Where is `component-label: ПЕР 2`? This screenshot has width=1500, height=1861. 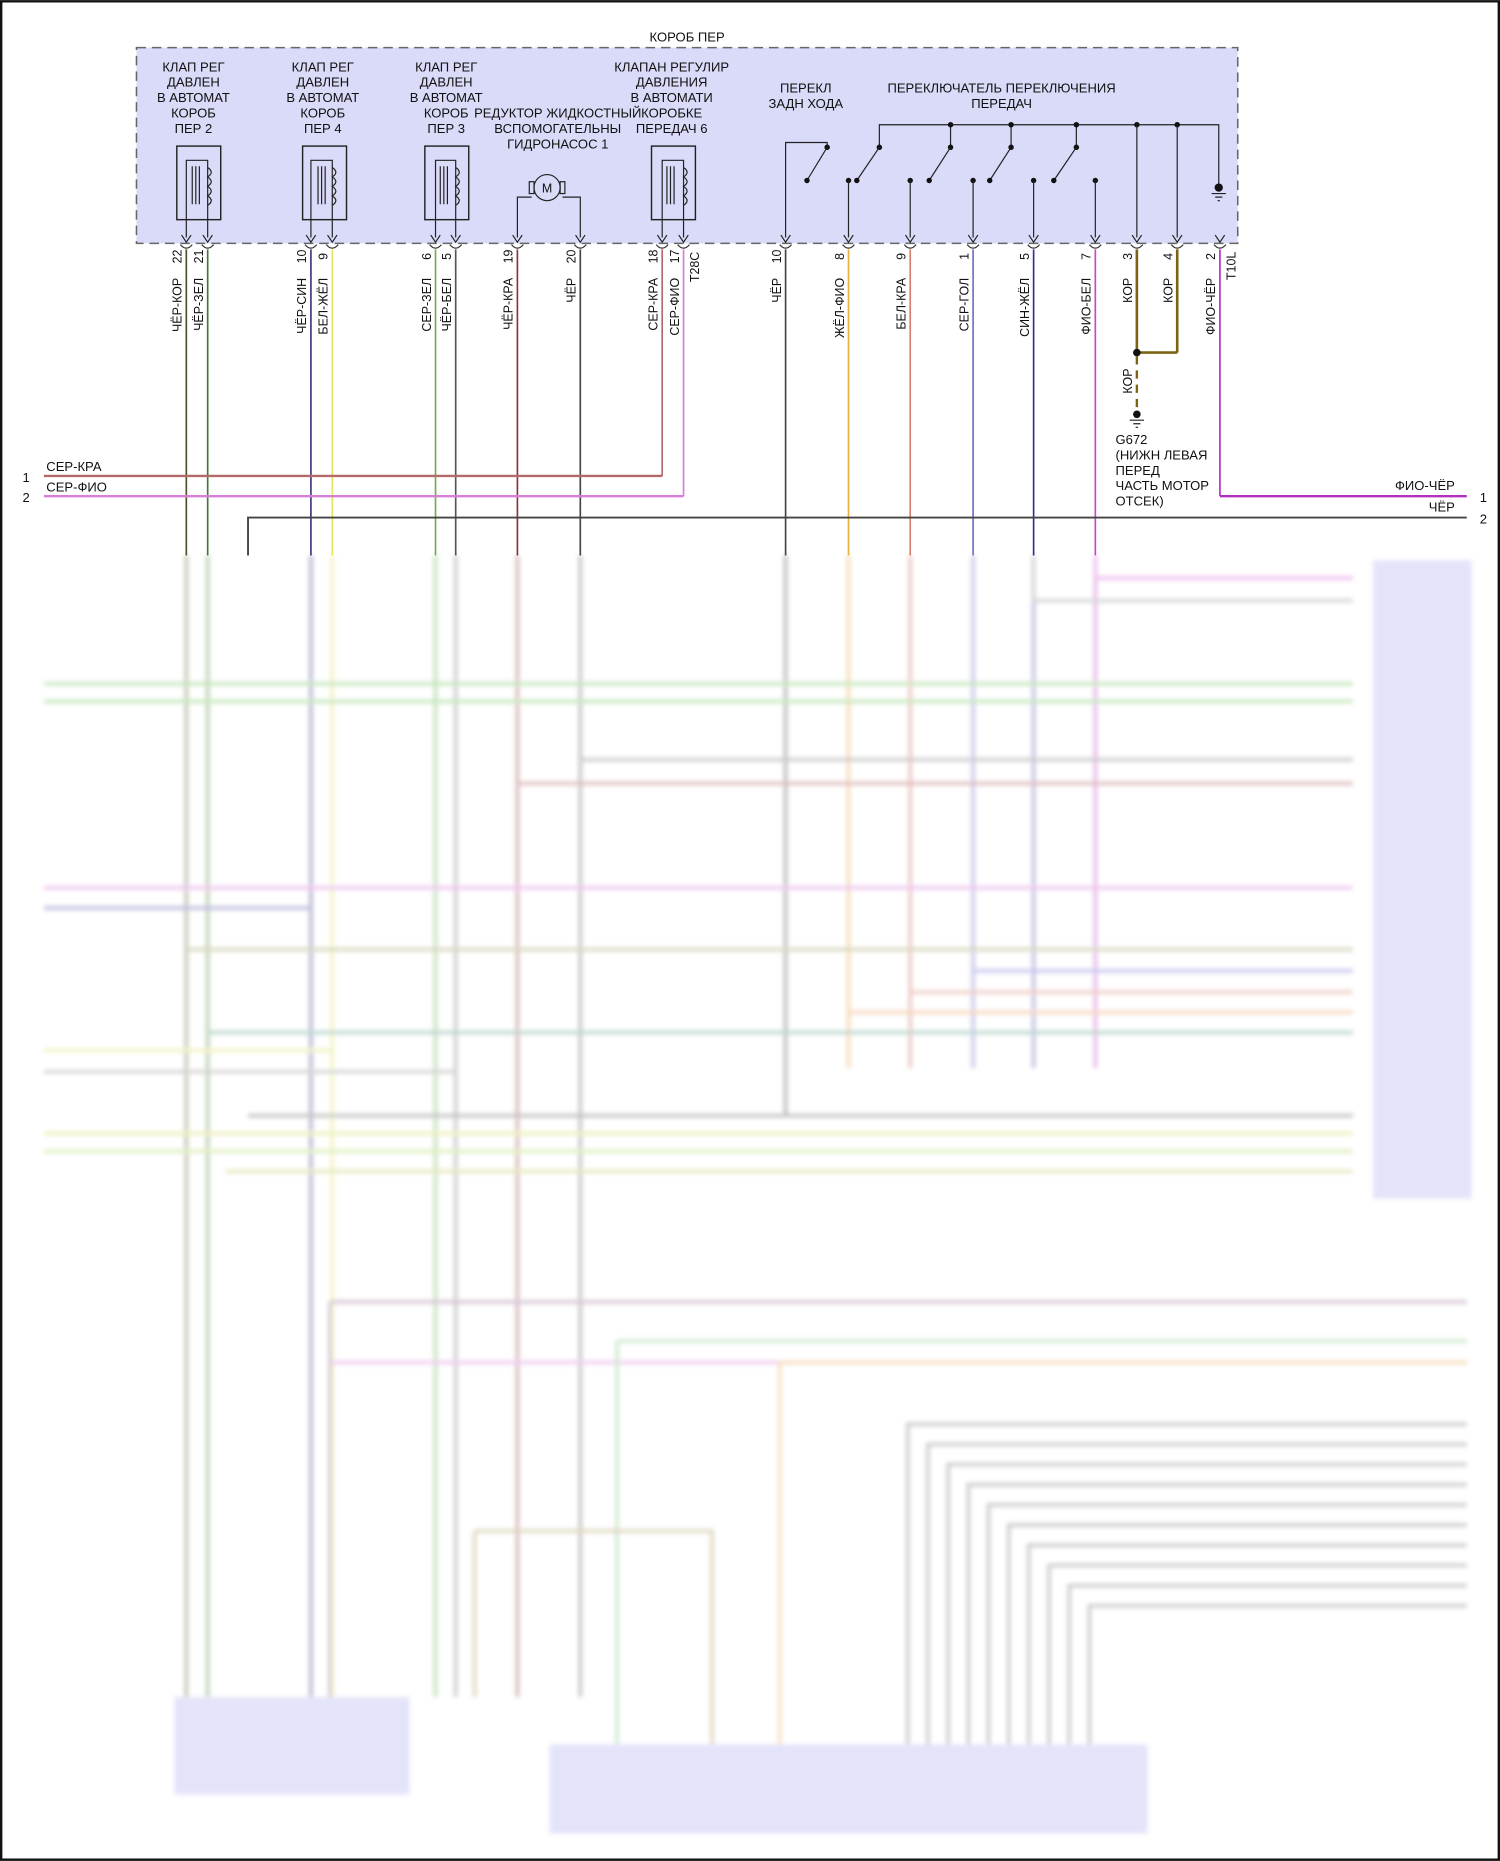 component-label: ПЕР 2 is located at coordinates (194, 128).